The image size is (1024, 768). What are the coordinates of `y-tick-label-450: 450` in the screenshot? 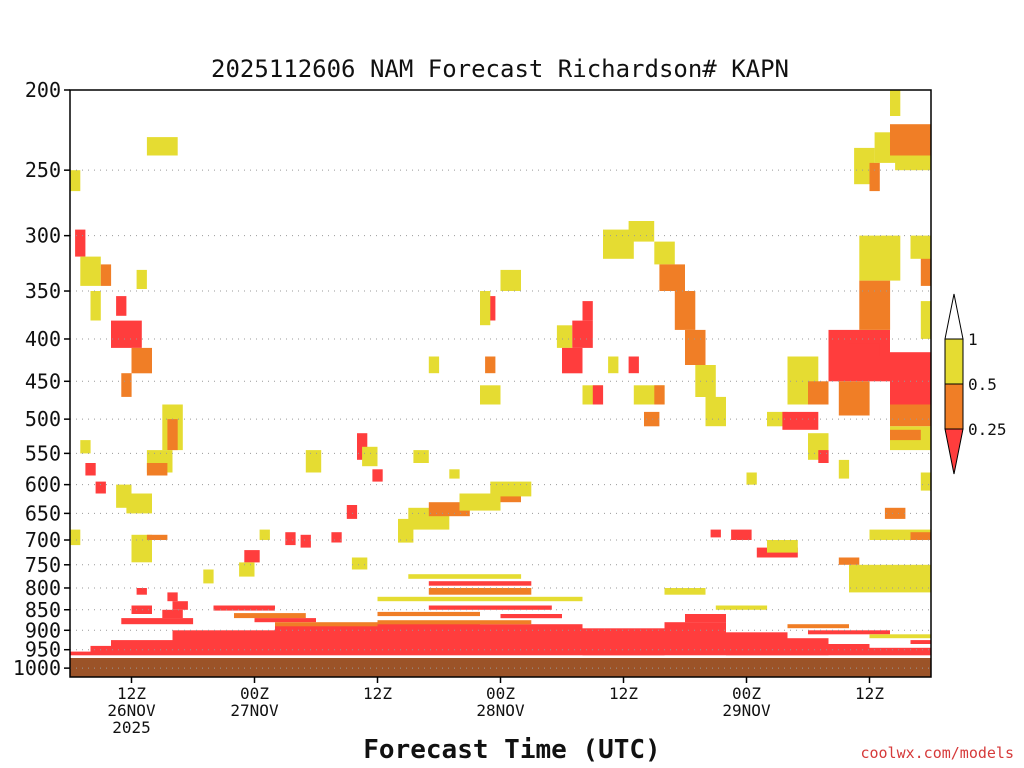 It's located at (43, 381).